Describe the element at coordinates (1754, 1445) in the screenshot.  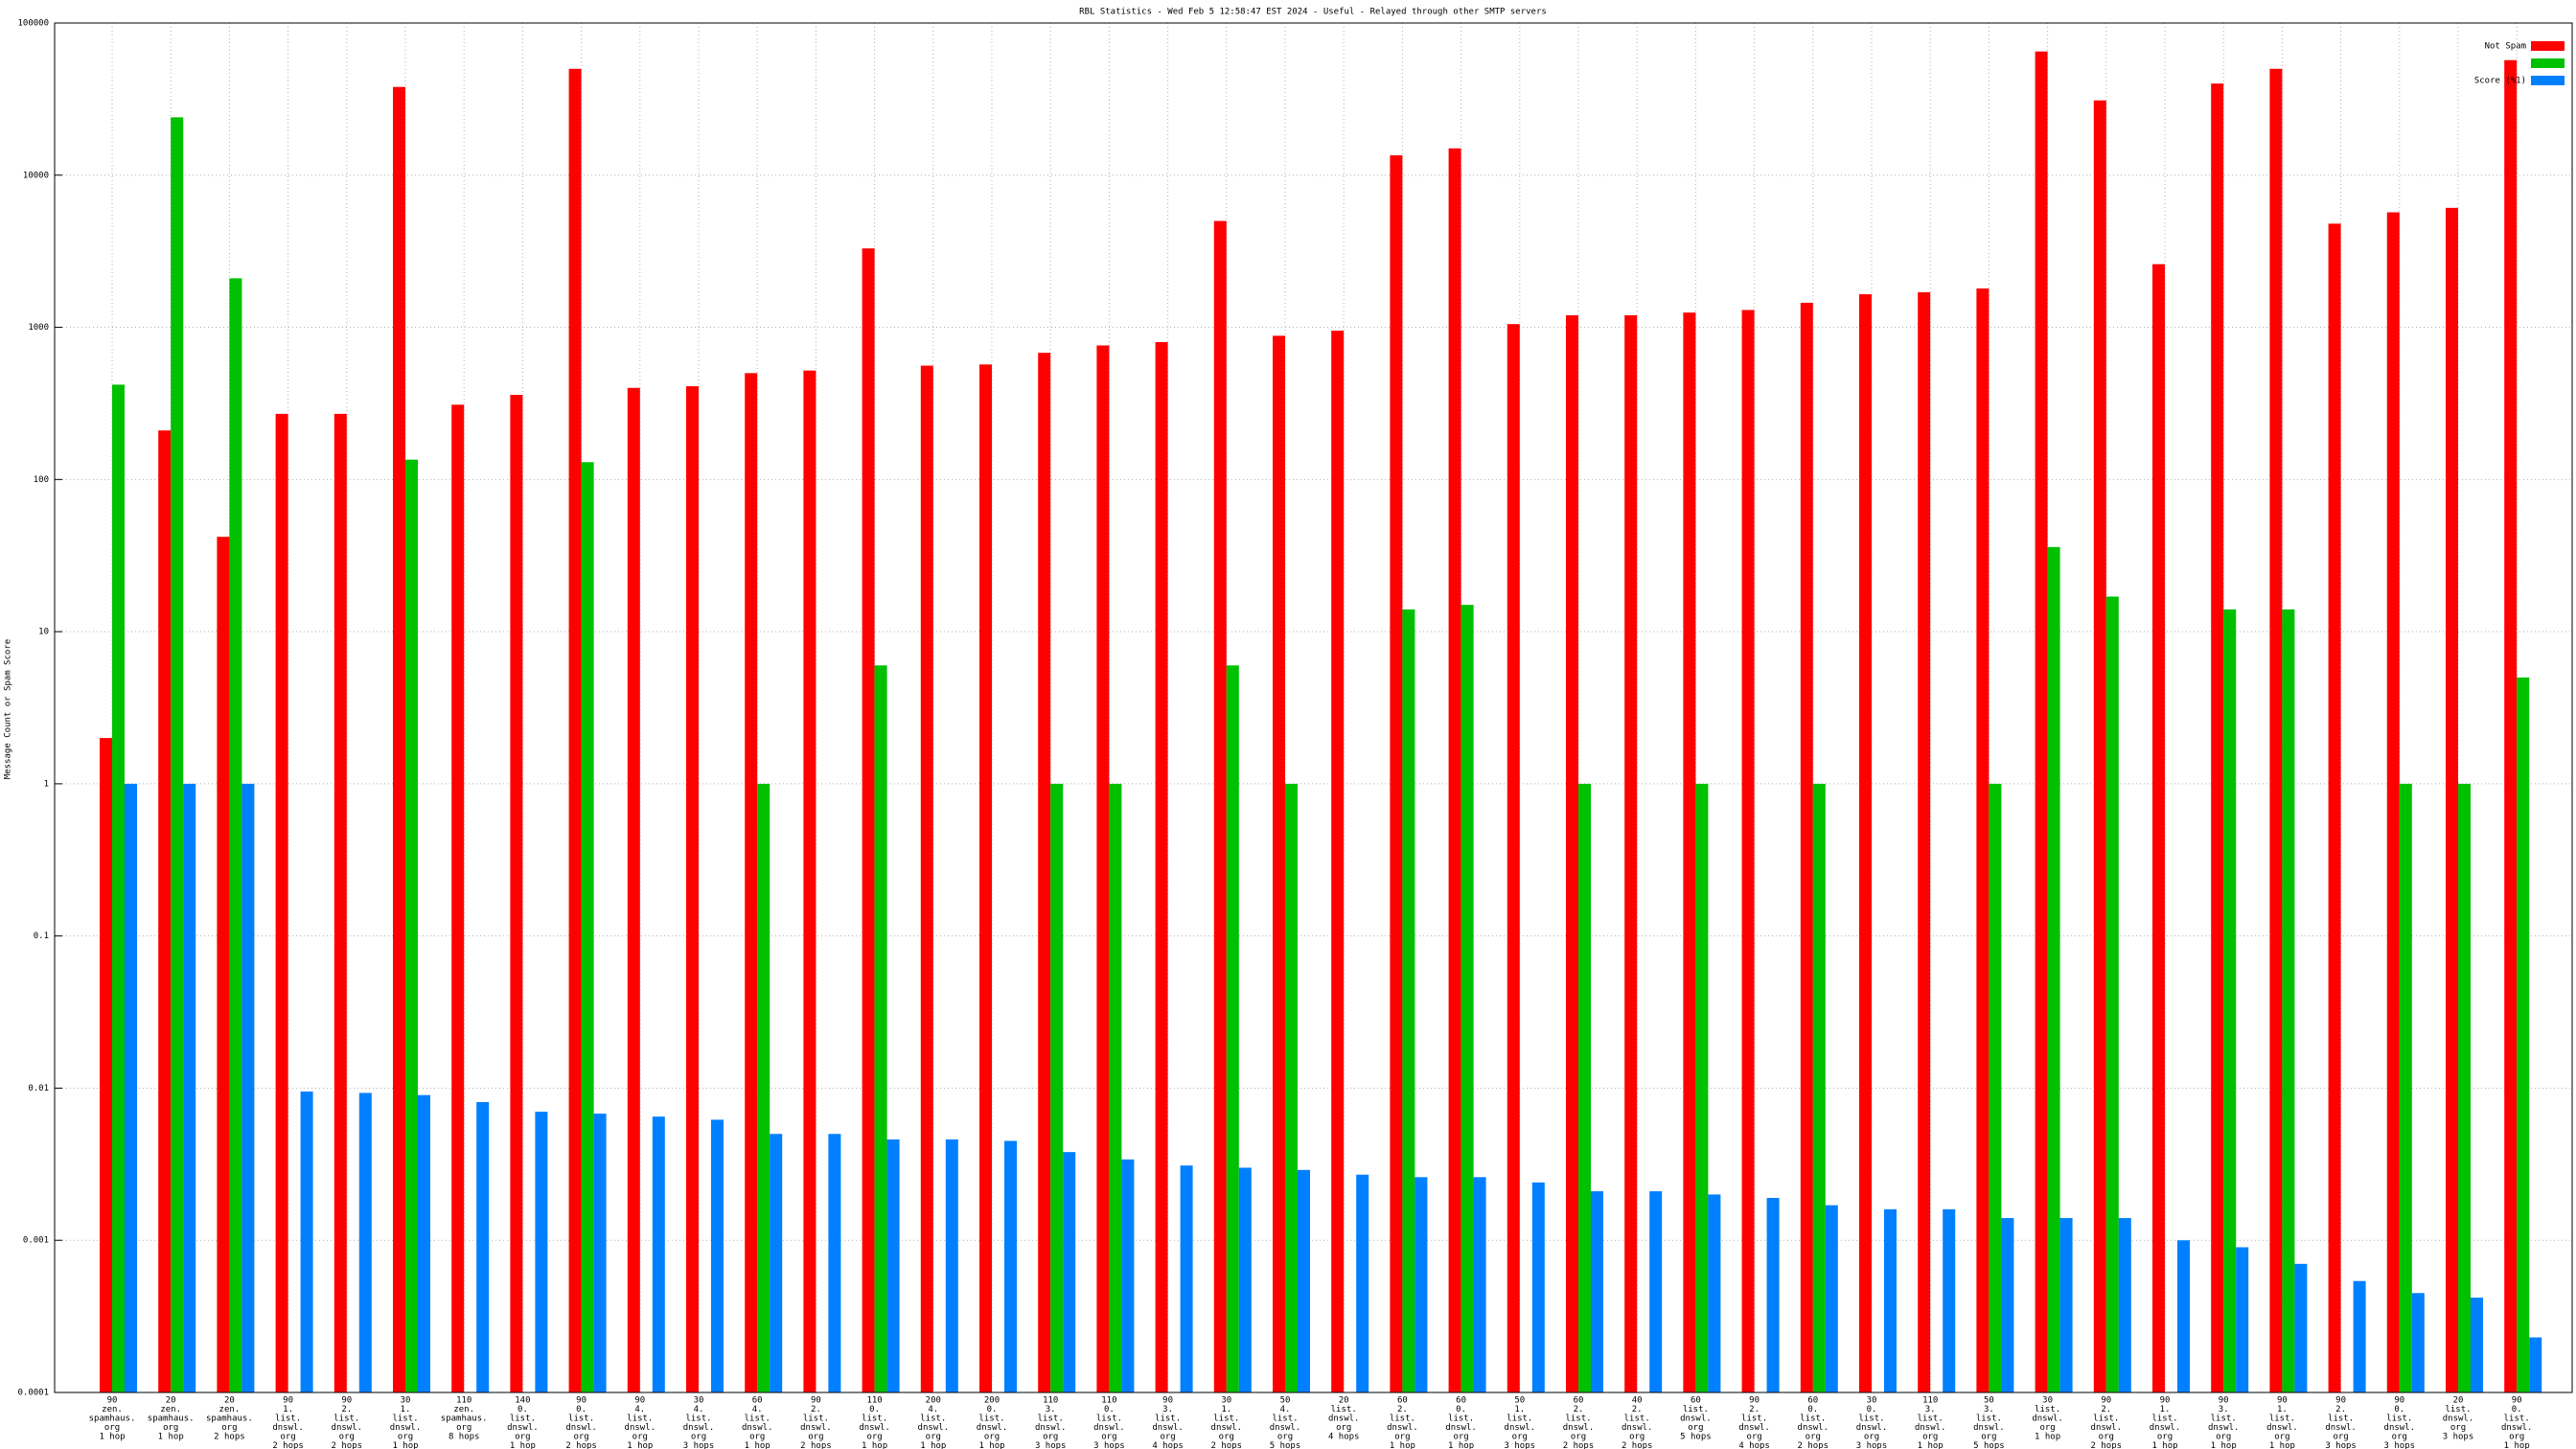
I see `x-tick-label: 4 hops` at that location.